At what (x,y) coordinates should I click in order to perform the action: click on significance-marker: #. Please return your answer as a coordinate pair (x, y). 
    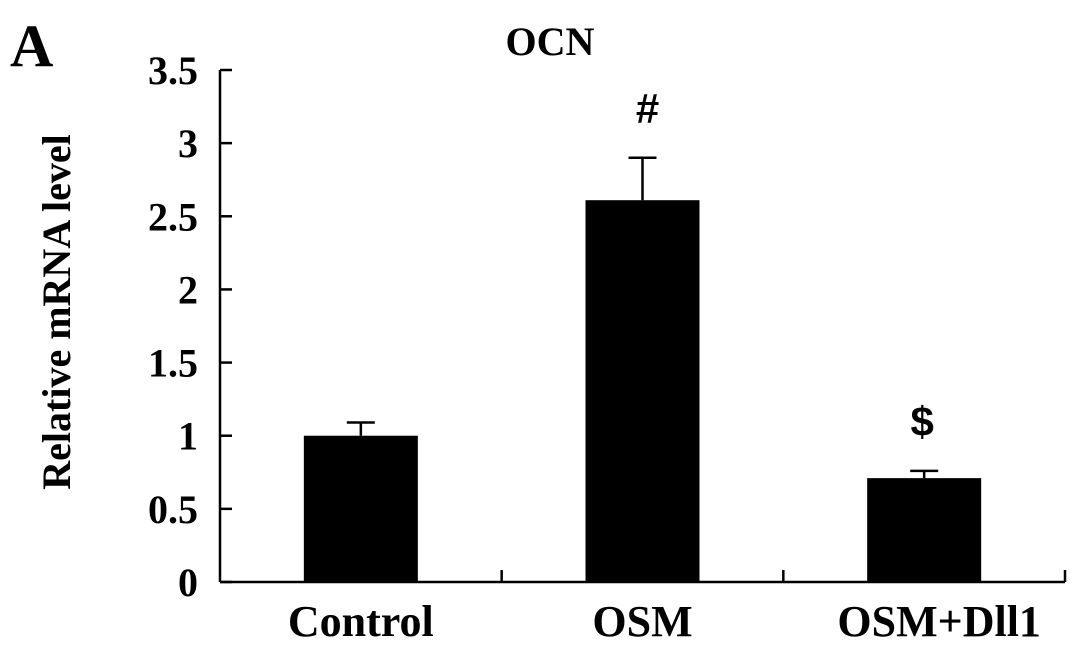
    Looking at the image, I should click on (647, 108).